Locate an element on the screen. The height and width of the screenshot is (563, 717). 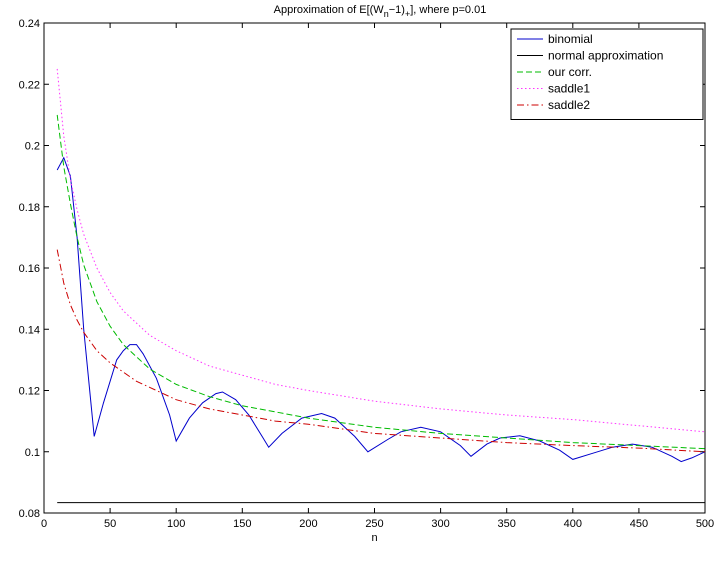
y-tick-label: 0.16 is located at coordinates (29, 269).